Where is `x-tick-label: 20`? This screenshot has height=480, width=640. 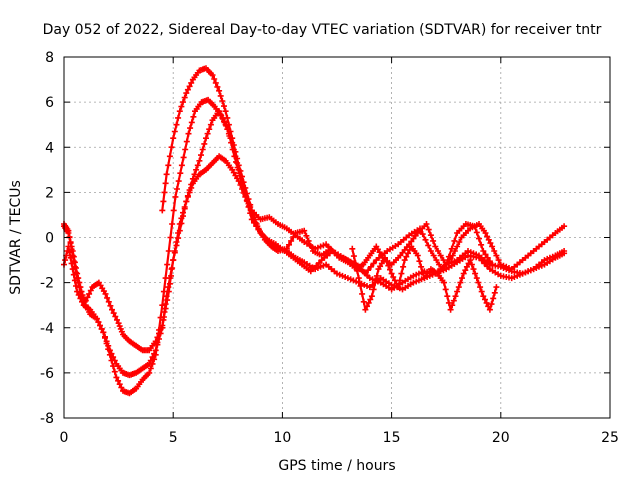 x-tick-label: 20 is located at coordinates (501, 438).